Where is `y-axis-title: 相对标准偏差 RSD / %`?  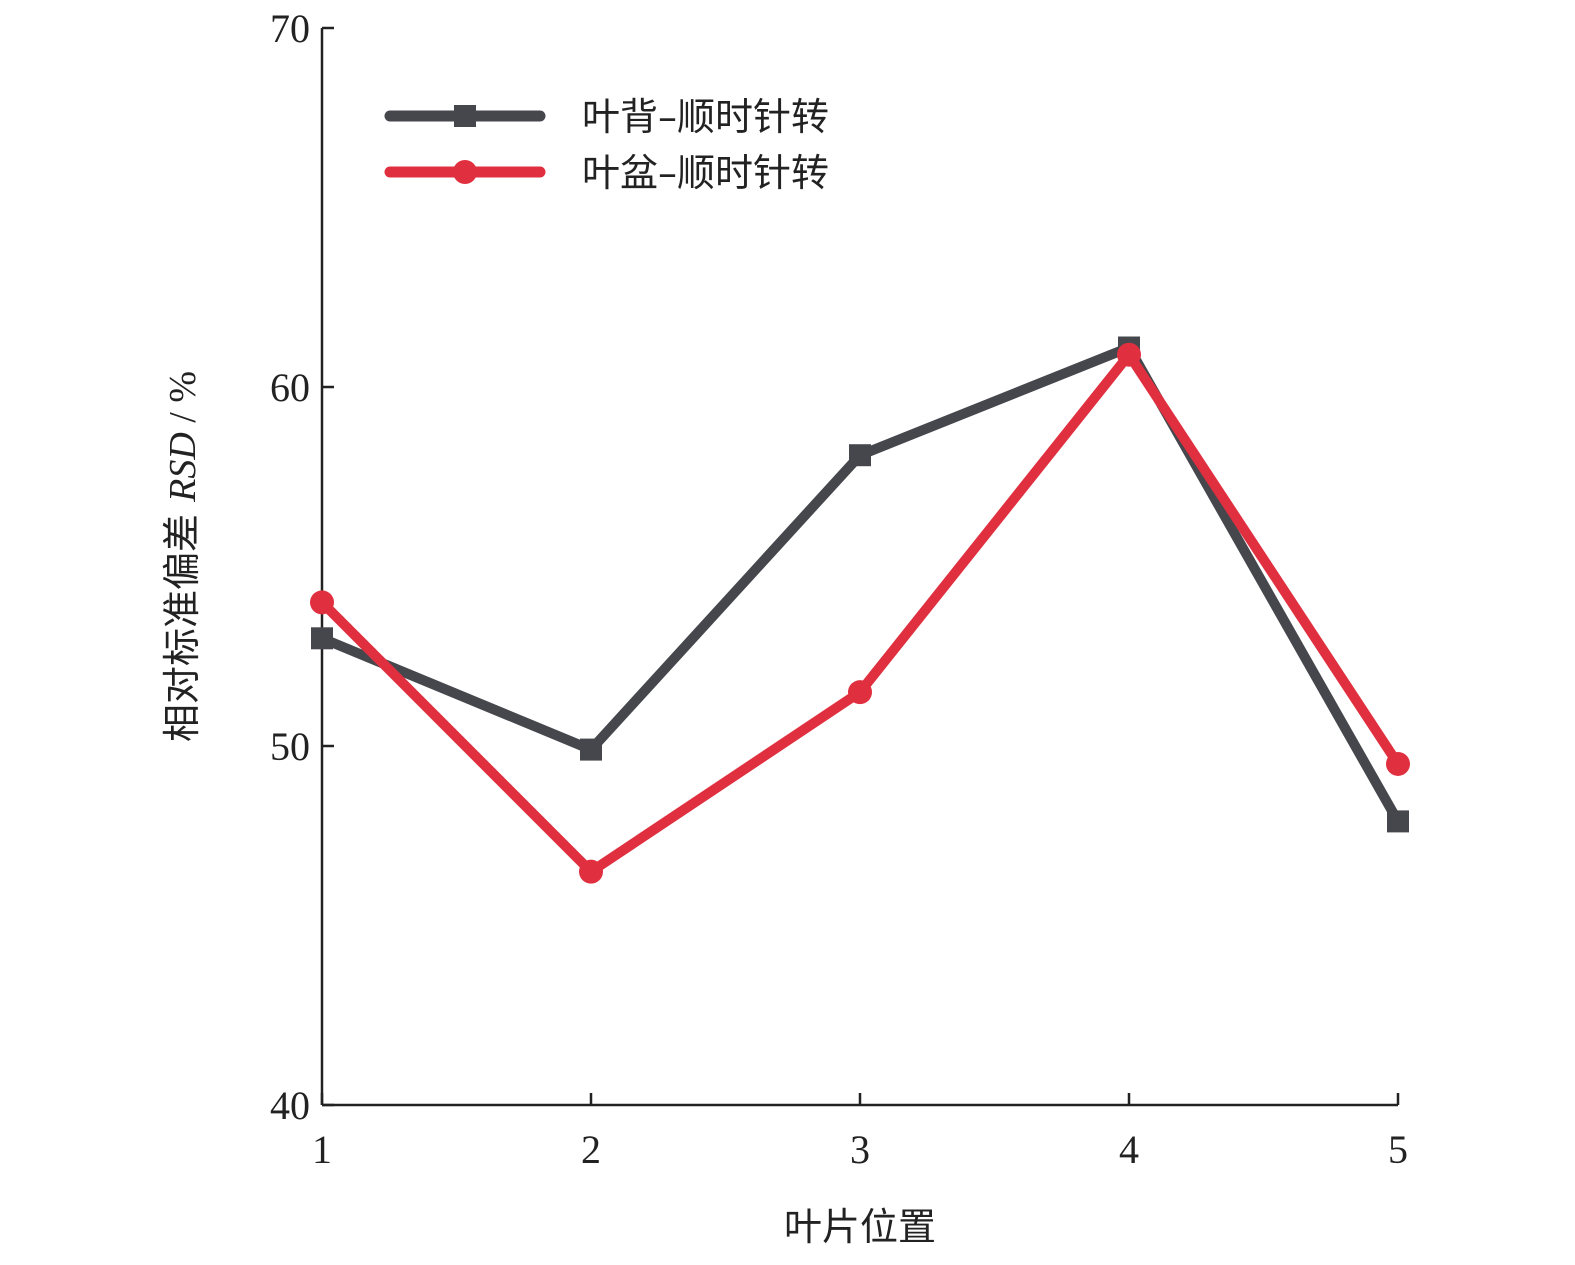 y-axis-title: 相对标准偏差 RSD / % is located at coordinates (182, 556).